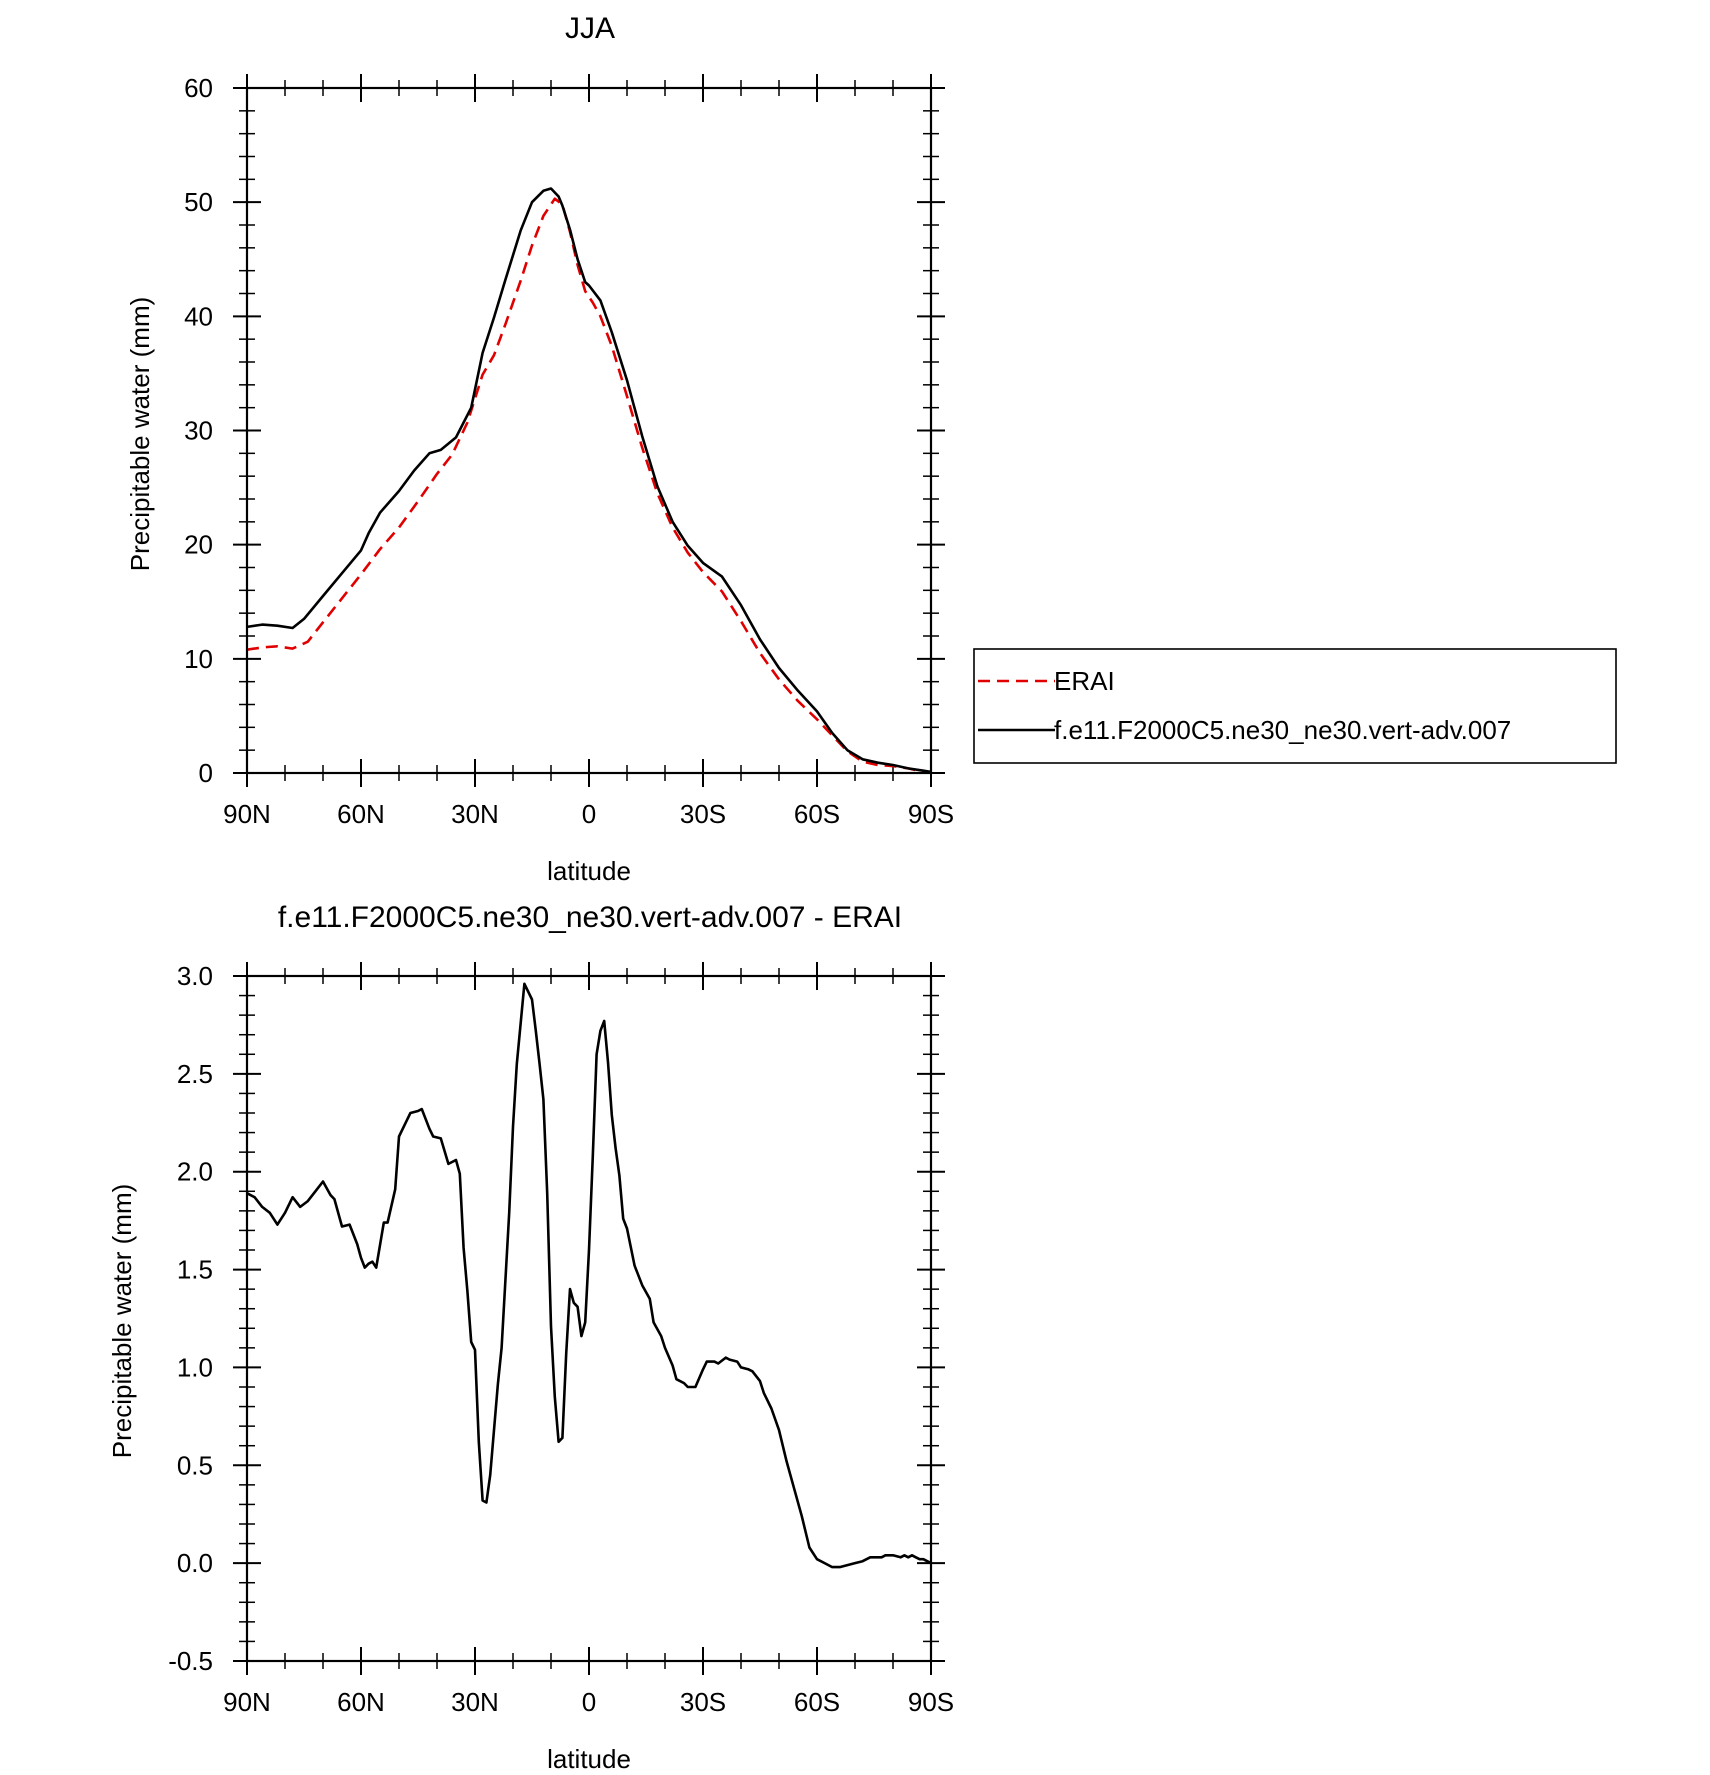 The height and width of the screenshot is (1775, 1710). Describe the element at coordinates (198, 88) in the screenshot. I see `y-tick-label: 60` at that location.